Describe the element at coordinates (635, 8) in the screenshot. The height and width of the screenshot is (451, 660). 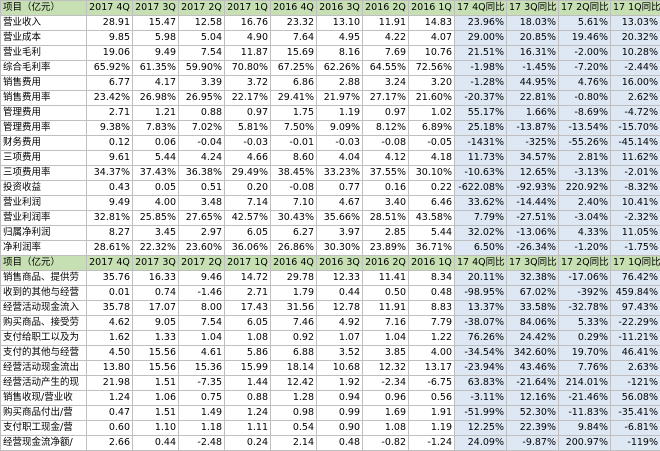
I see `column-header: 17 1Q同比` at that location.